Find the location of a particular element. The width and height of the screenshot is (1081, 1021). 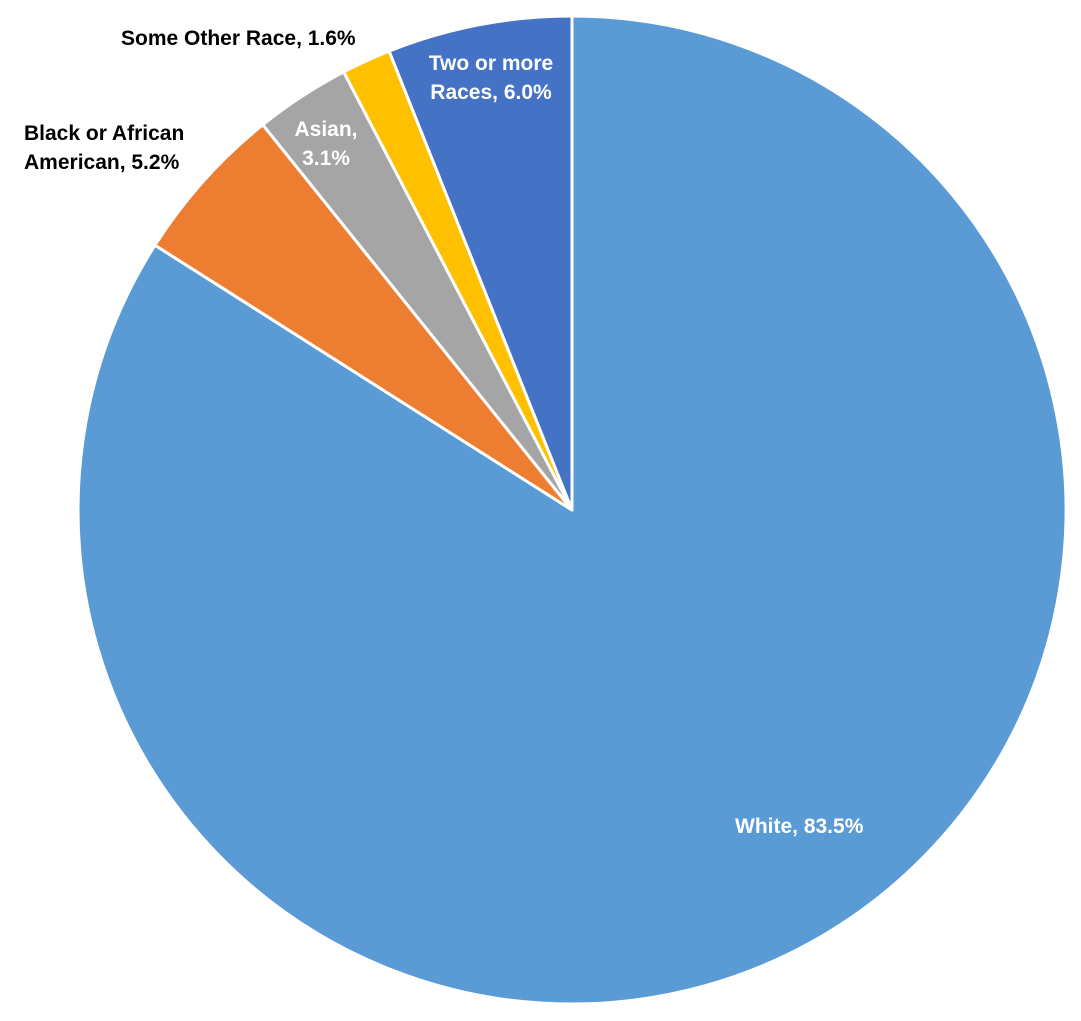

data-label: Some Other Race, 1.6% is located at coordinates (238, 38).